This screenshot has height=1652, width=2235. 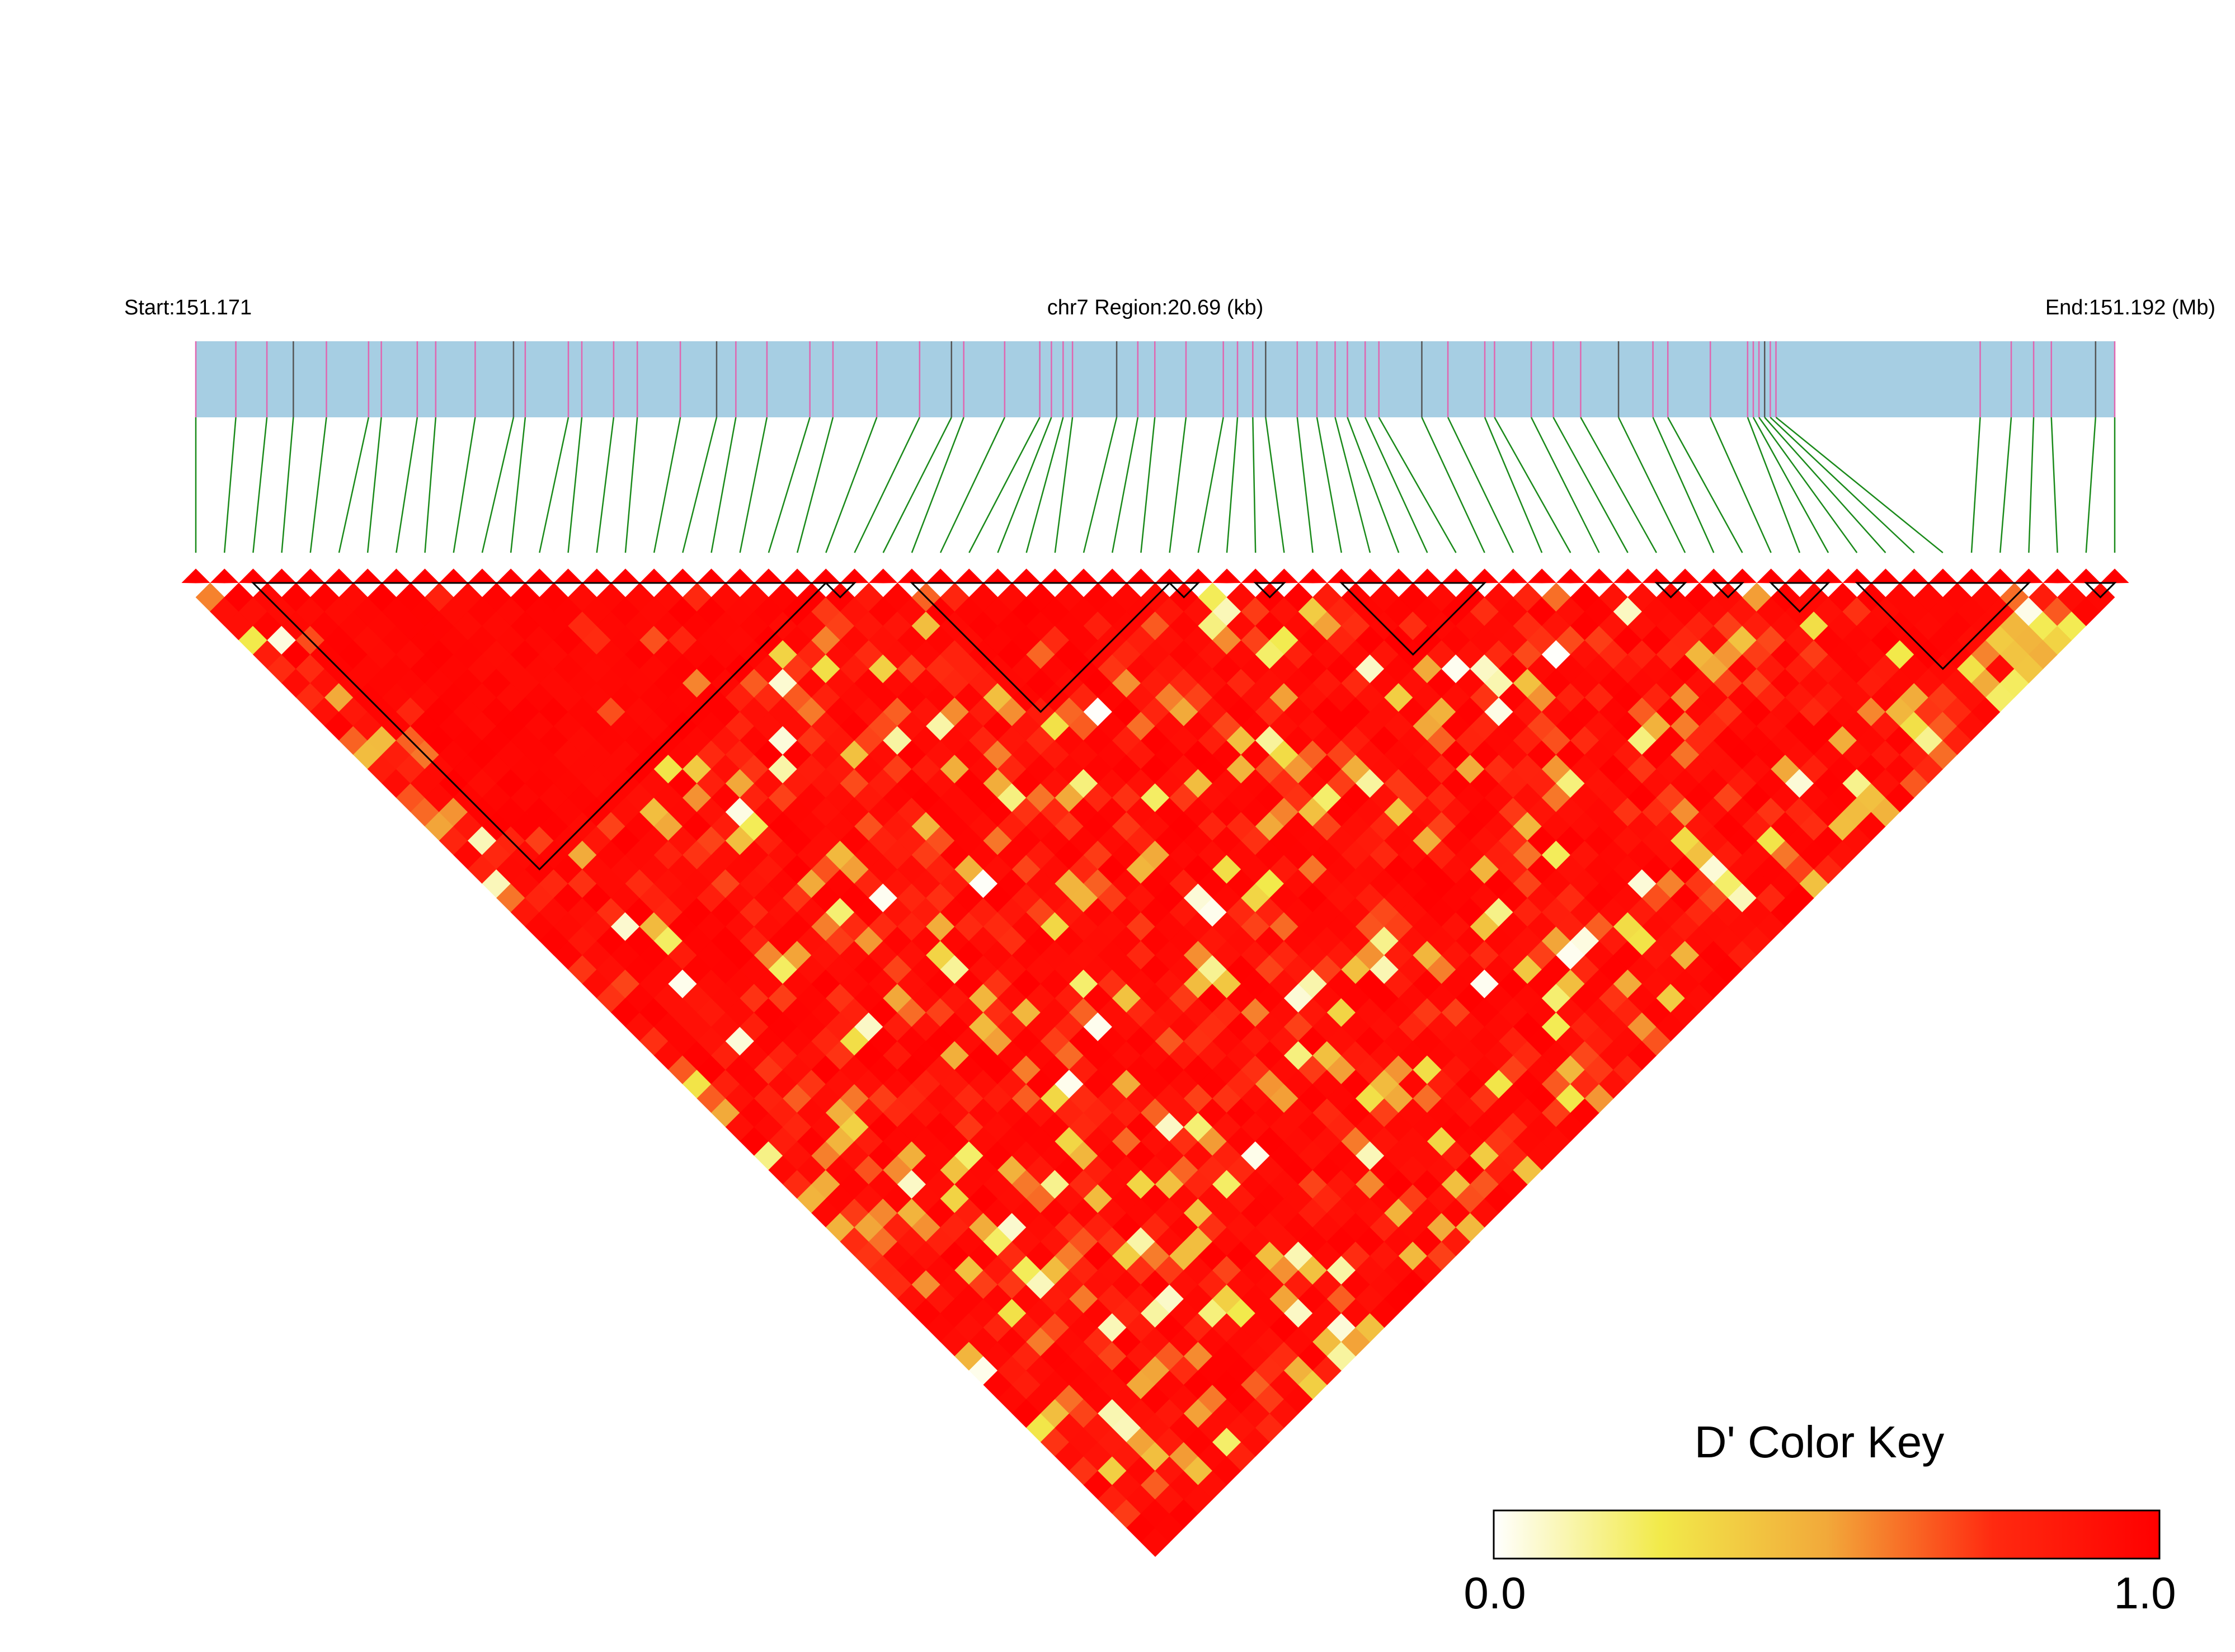 I want to click on snp-connector-lines, so click(x=1155, y=485).